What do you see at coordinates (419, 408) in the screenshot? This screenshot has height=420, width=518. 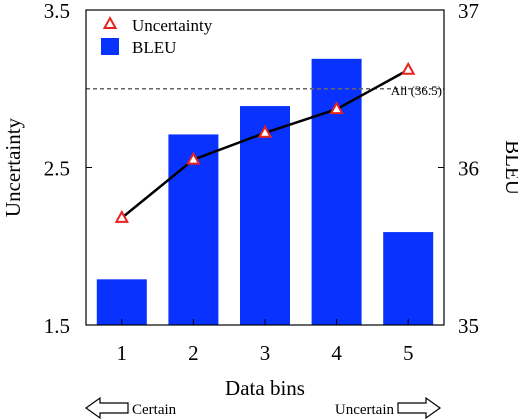 I see `uncertain-arrow-icon` at bounding box center [419, 408].